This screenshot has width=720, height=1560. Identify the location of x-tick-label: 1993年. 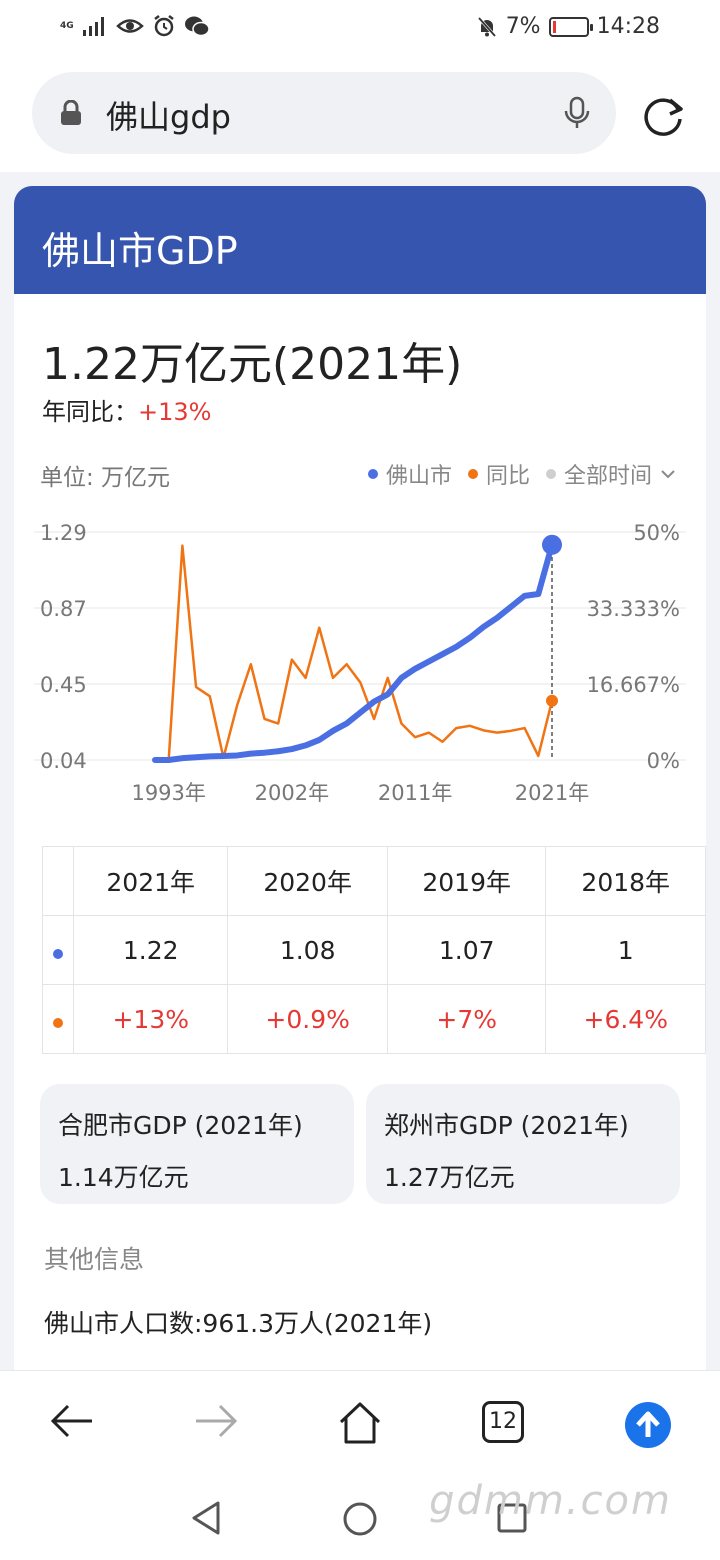
(168, 793).